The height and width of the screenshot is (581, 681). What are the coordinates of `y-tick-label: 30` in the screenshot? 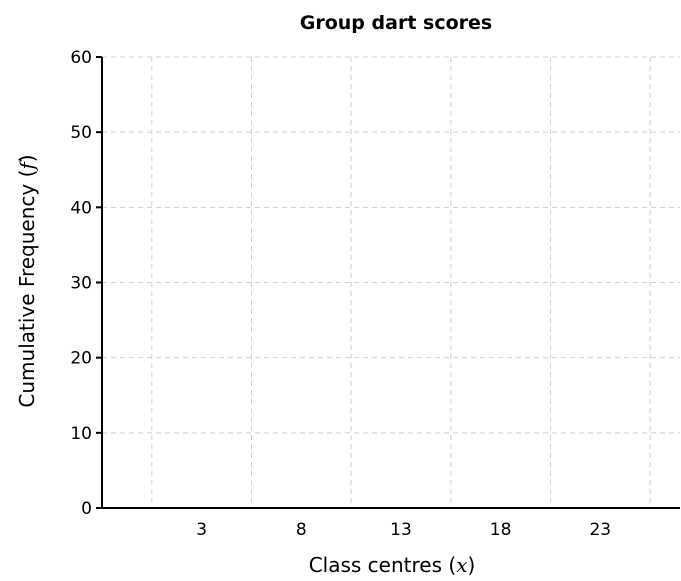 It's located at (81, 284).